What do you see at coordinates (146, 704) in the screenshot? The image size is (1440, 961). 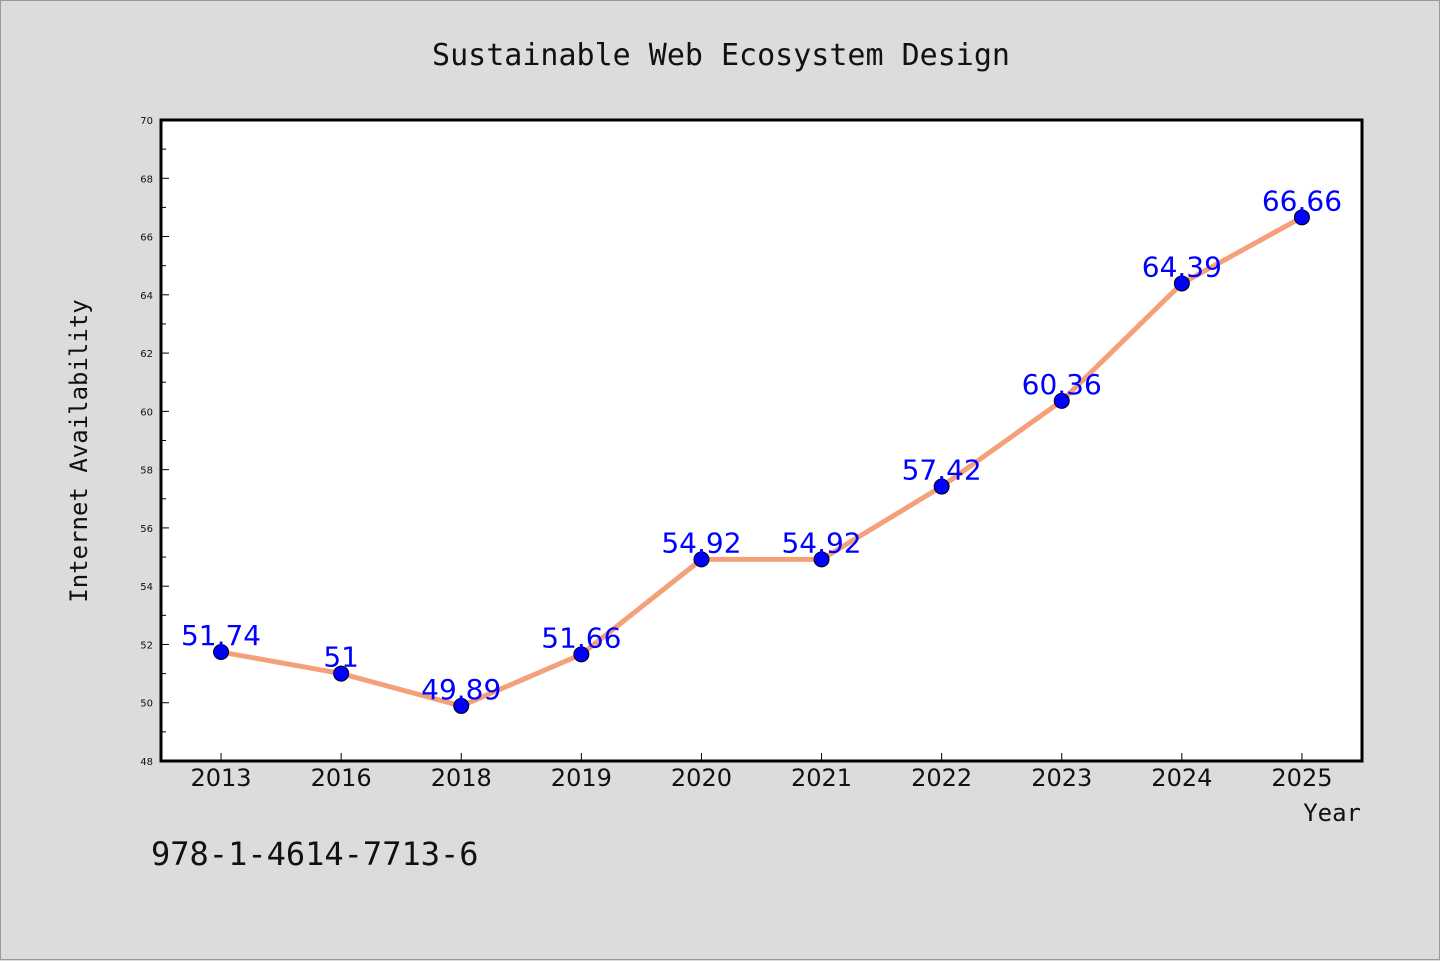 I see `y-tick-label: 50` at bounding box center [146, 704].